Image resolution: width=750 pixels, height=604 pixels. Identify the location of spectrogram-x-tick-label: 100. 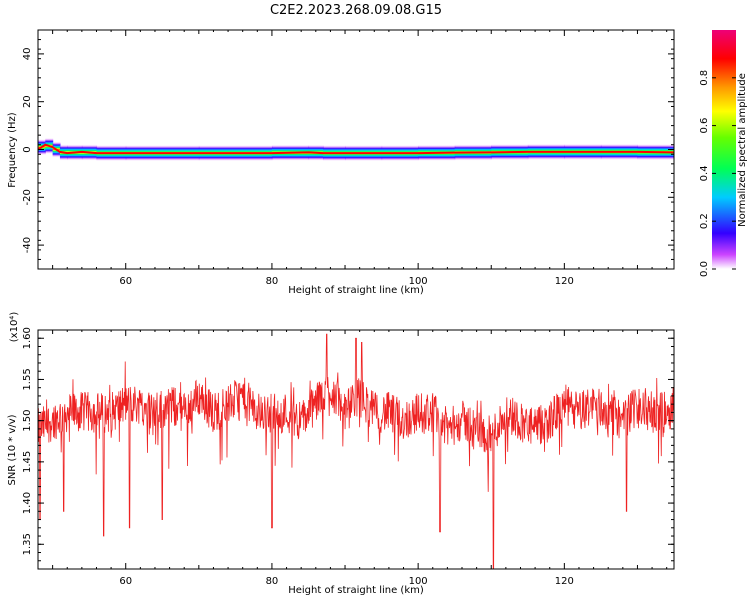
(418, 281).